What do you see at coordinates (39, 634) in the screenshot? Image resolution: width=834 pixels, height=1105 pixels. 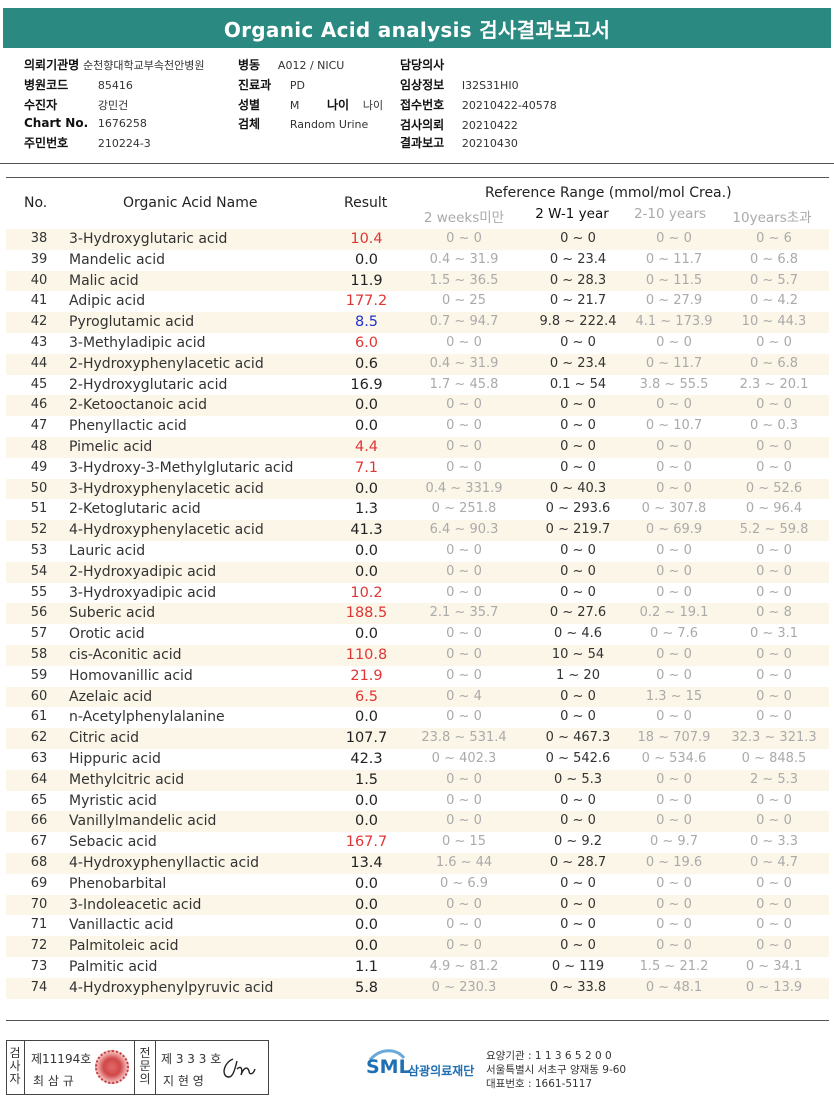 I see `row-number: 57` at bounding box center [39, 634].